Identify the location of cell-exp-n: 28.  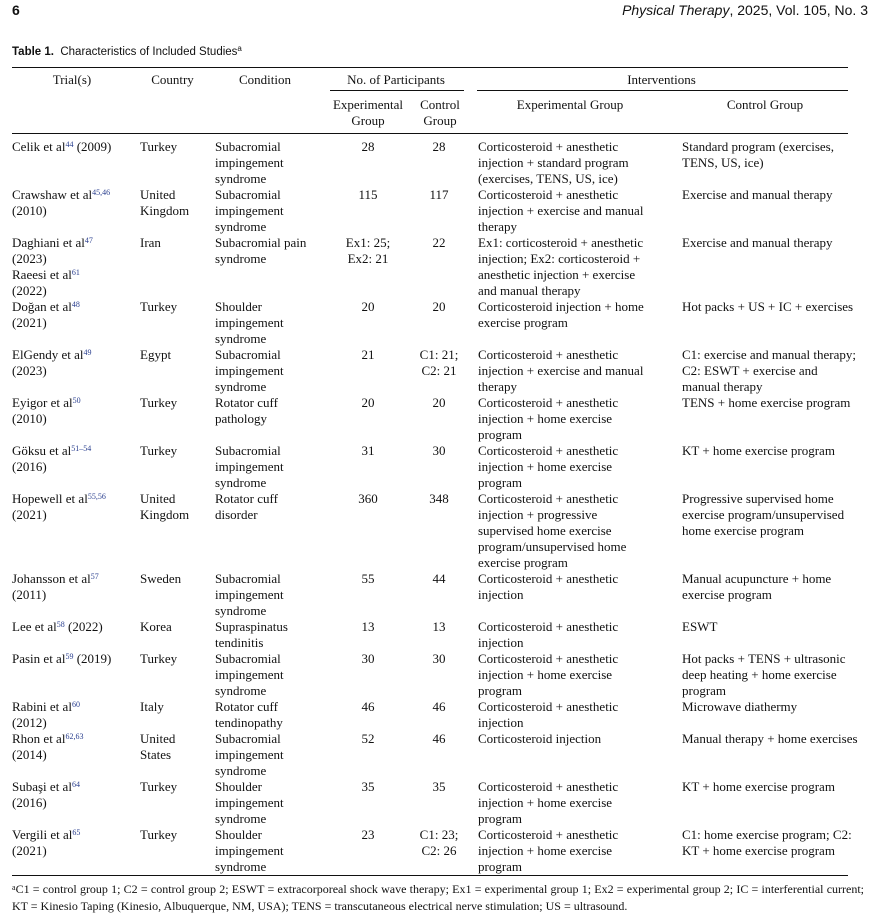
(368, 146).